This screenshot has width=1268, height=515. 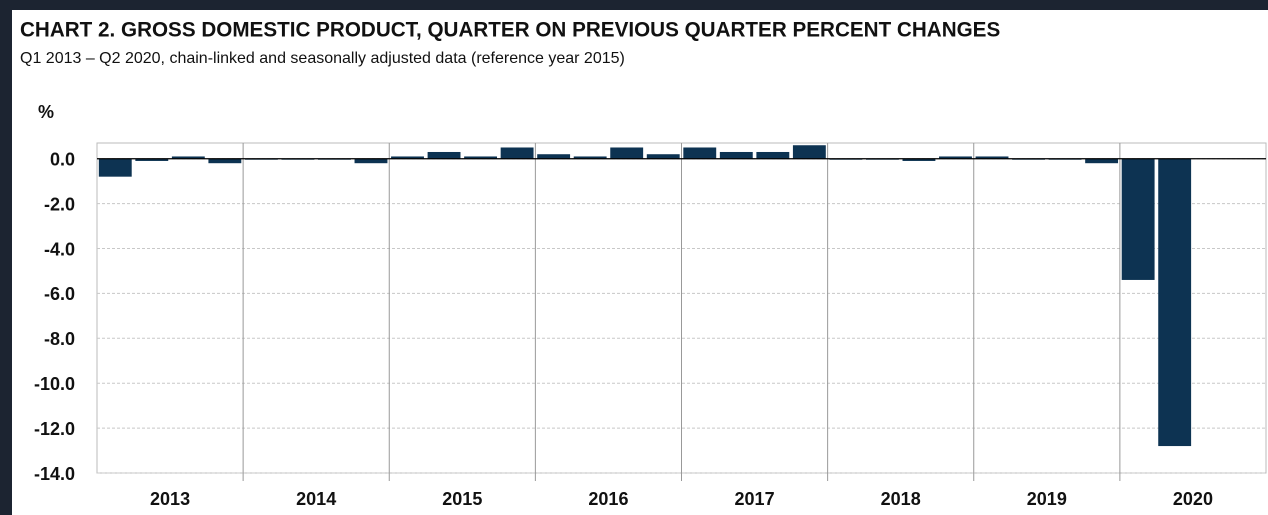 What do you see at coordinates (170, 499) in the screenshot?
I see `x-group-label: 2013` at bounding box center [170, 499].